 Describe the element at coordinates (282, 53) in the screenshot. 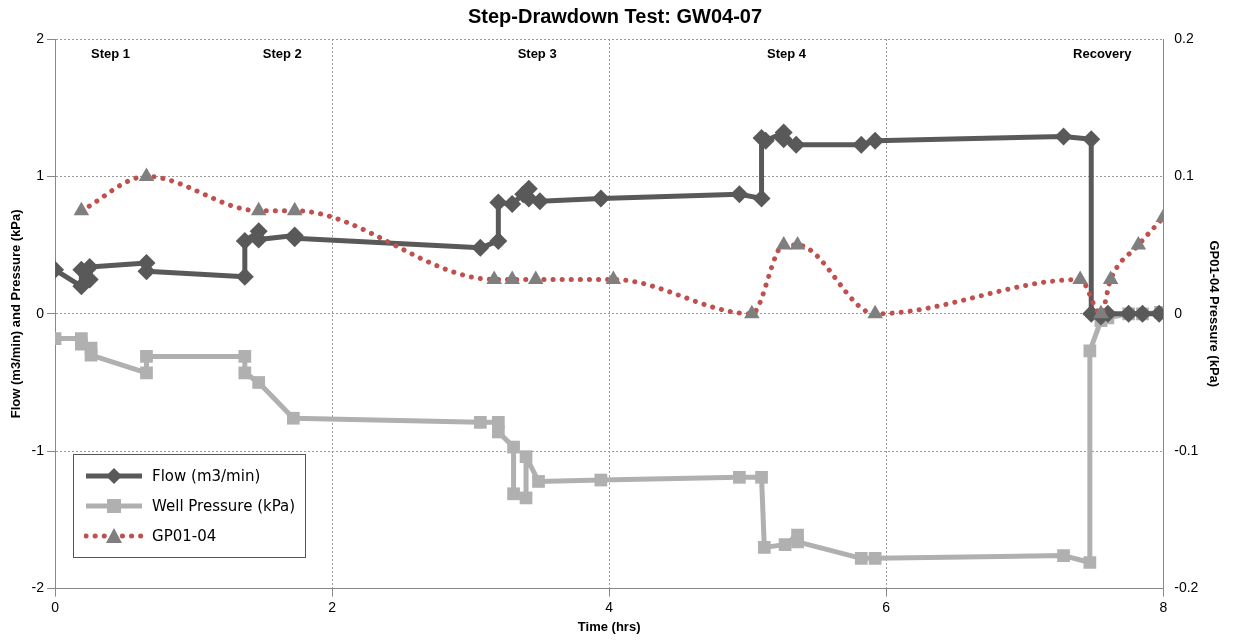

I see `annotation: Step 2` at that location.